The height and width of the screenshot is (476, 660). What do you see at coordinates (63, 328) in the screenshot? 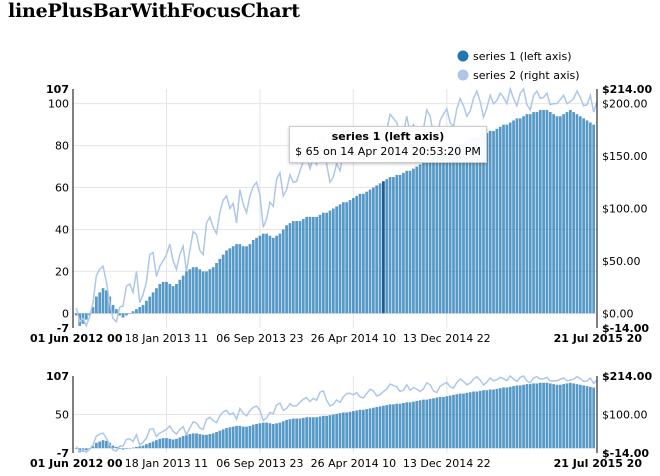
I see `main-ytick-left-min: -7` at bounding box center [63, 328].